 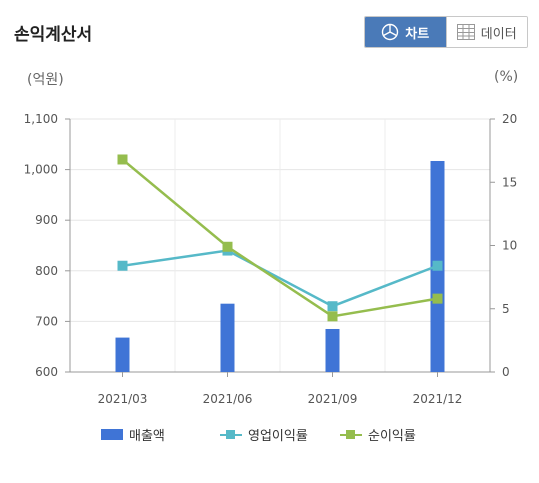 I want to click on right-axis-unit: (%), so click(x=506, y=77).